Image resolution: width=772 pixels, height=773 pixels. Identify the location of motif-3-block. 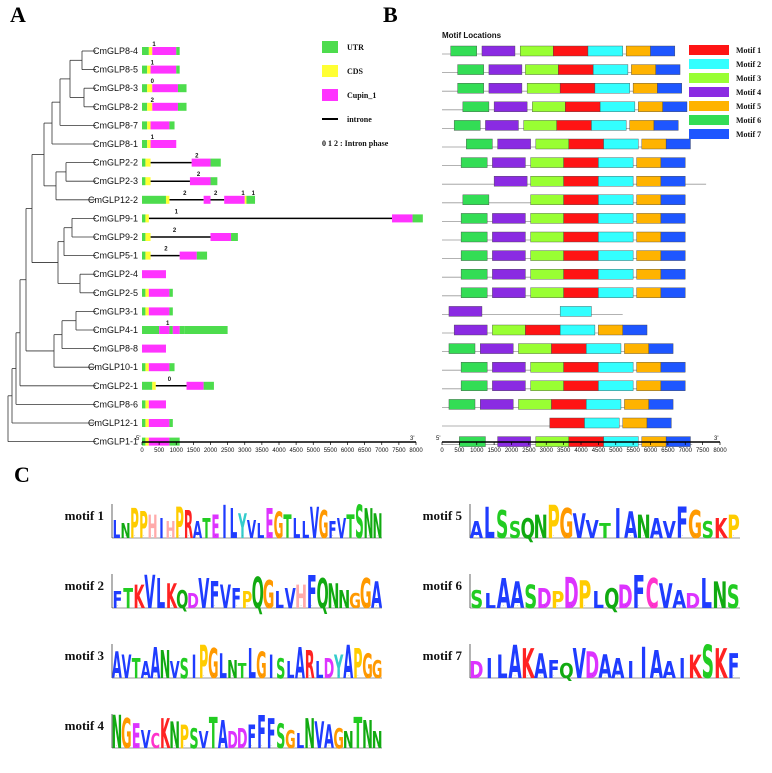
(547, 218).